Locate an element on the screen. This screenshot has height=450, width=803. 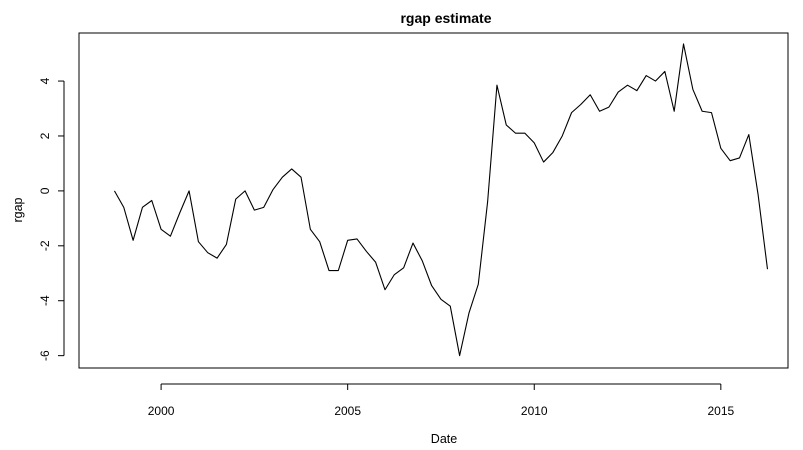
x-tick-label: 2015 is located at coordinates (720, 411).